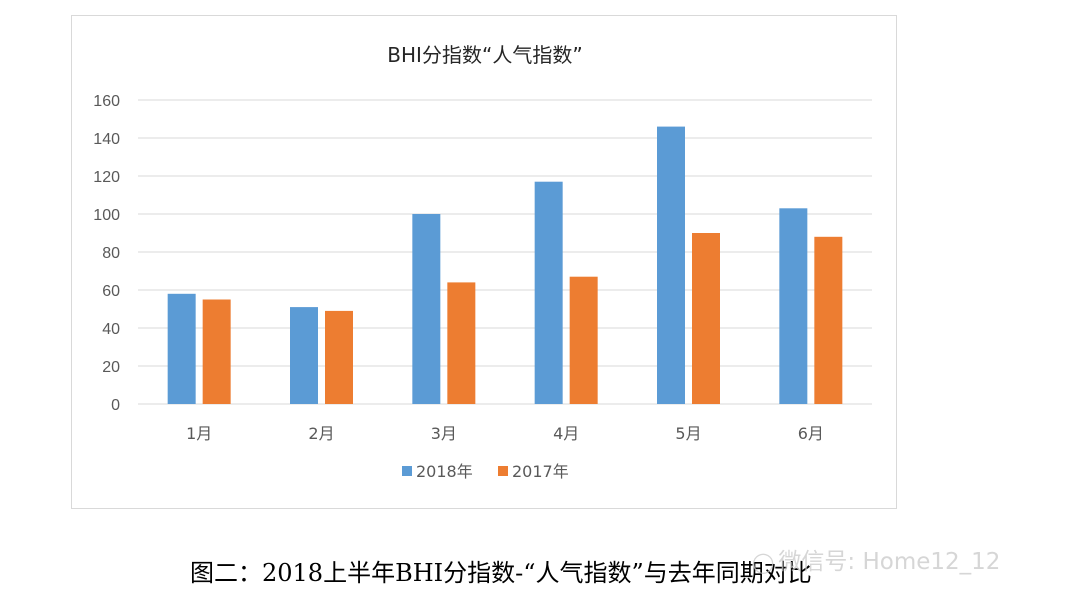  I want to click on x-category-label: 5月, so click(688, 433).